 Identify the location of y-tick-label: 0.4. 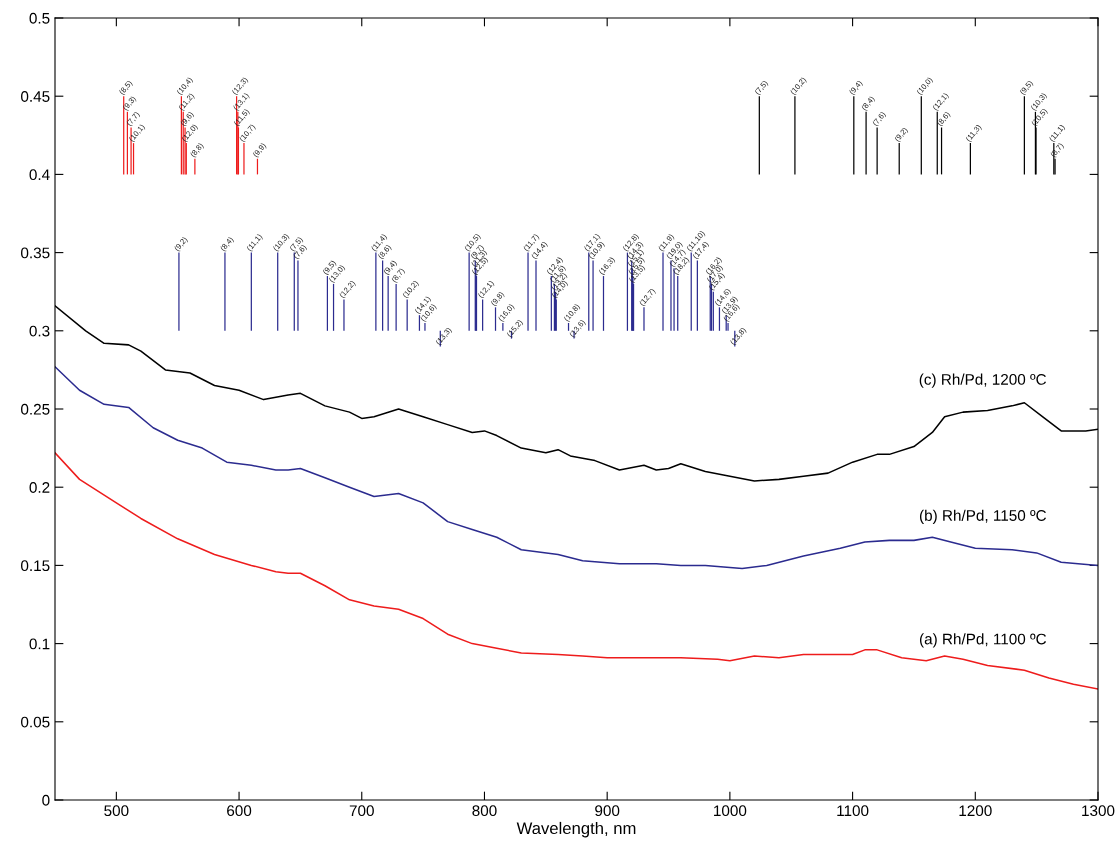
(39, 175).